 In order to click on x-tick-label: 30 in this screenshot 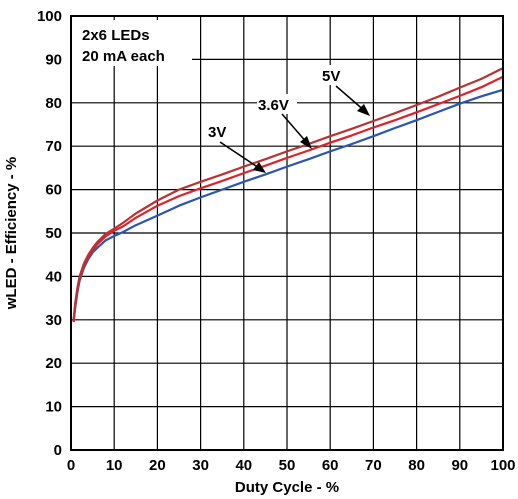, I will do `click(200, 465)`.